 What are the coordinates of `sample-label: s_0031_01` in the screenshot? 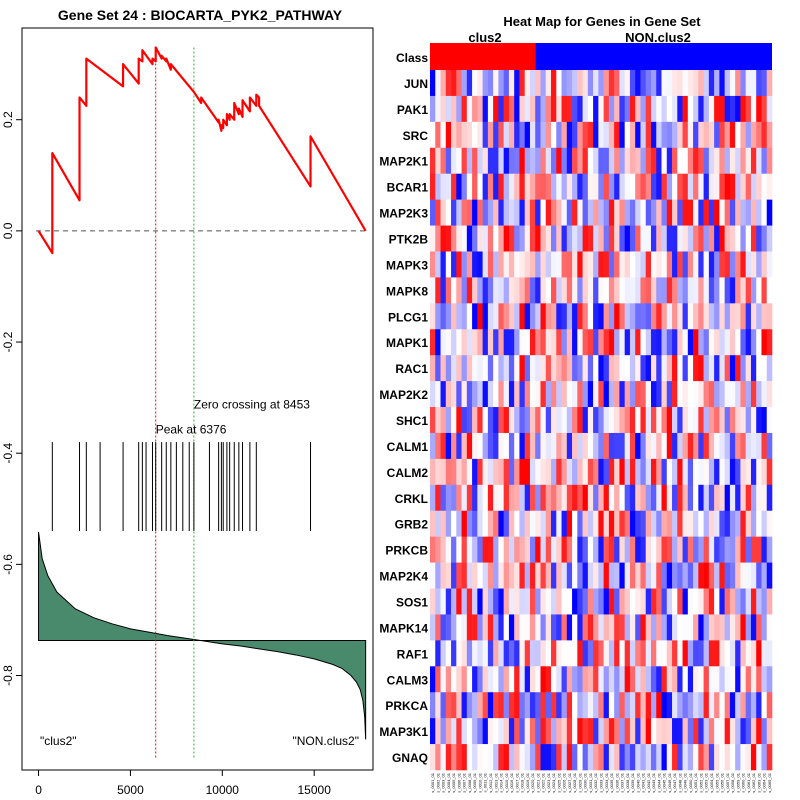 It's located at (590, 782).